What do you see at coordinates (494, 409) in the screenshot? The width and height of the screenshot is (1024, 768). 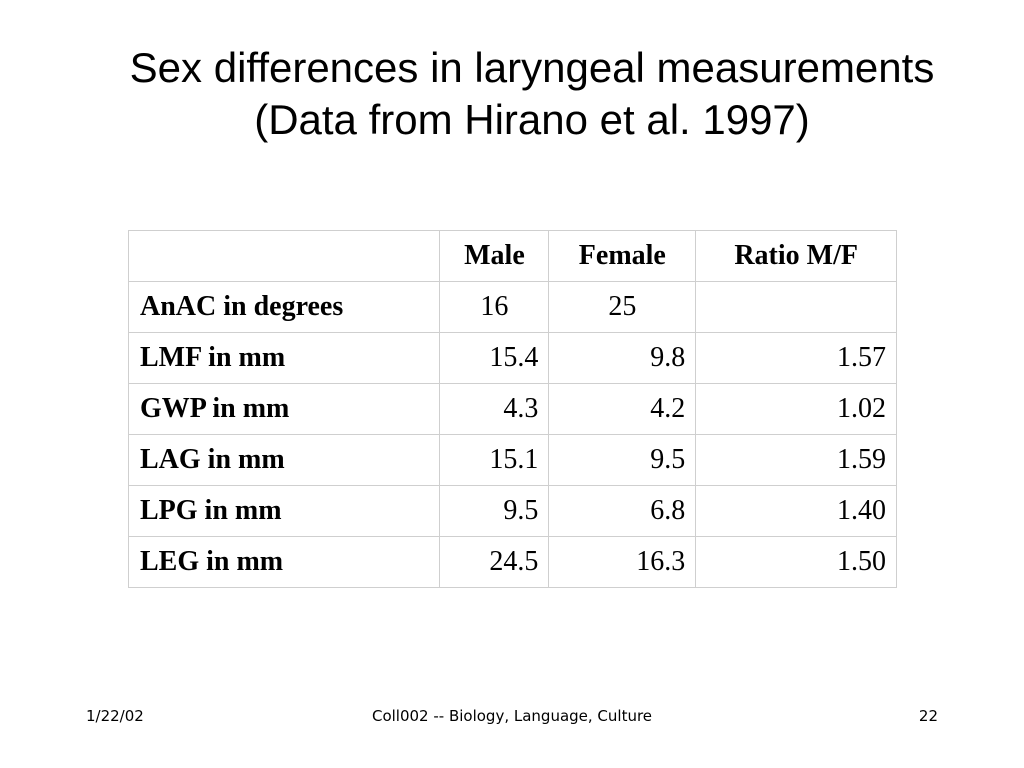 I see `male-value: 4.3` at bounding box center [494, 409].